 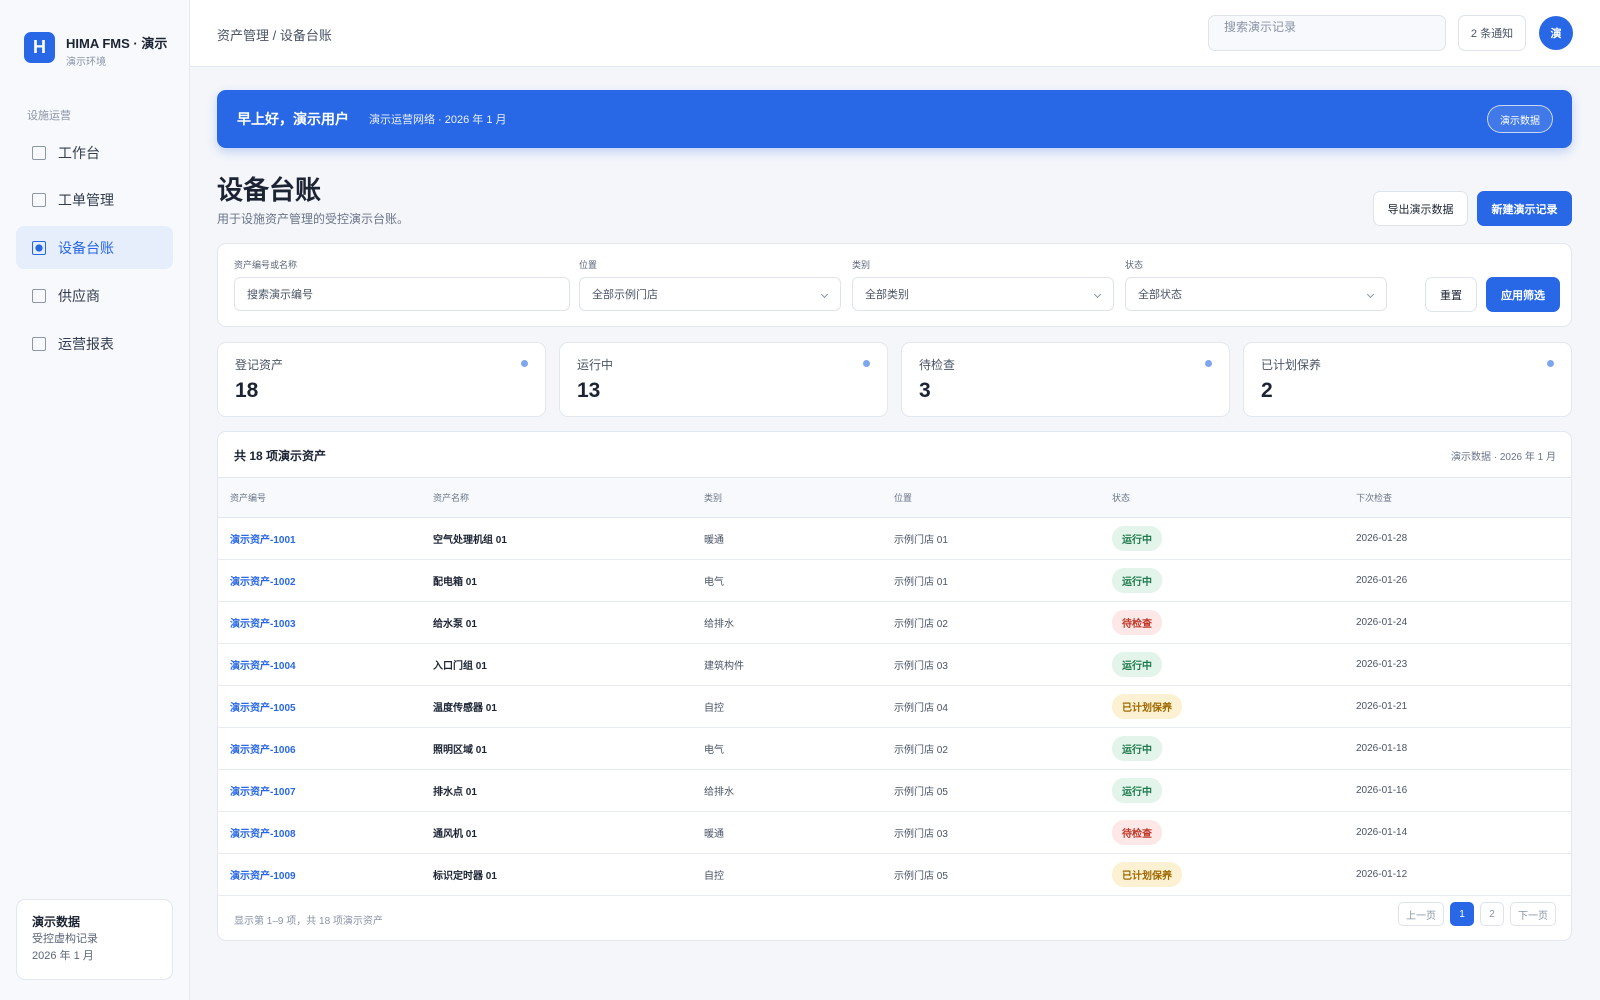 What do you see at coordinates (39, 47) in the screenshot?
I see `logo: H` at bounding box center [39, 47].